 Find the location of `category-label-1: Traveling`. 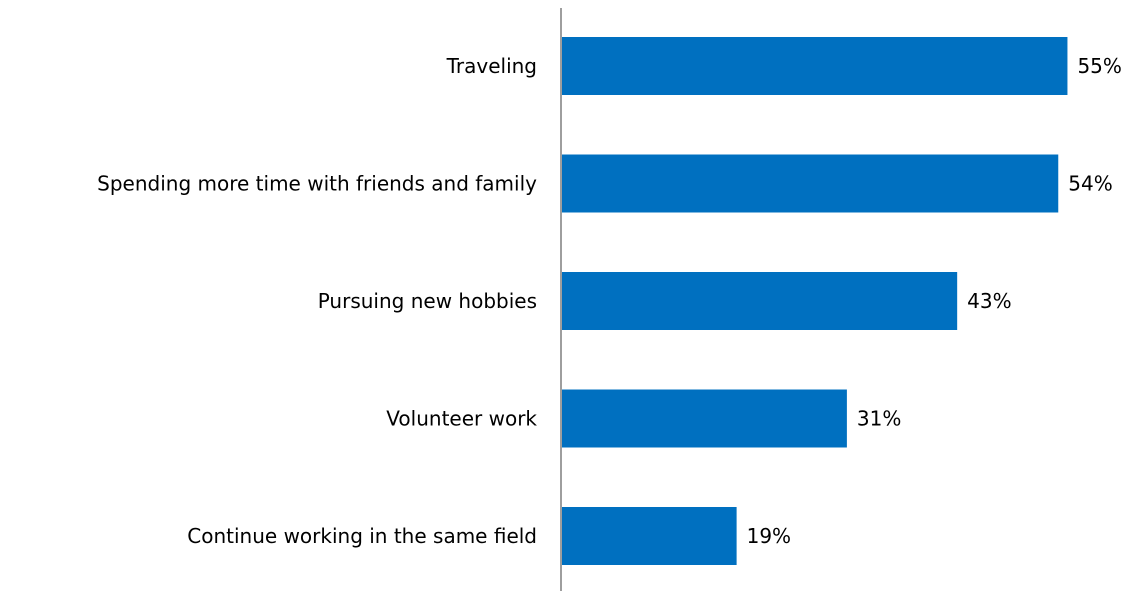

category-label-1: Traveling is located at coordinates (491, 66).